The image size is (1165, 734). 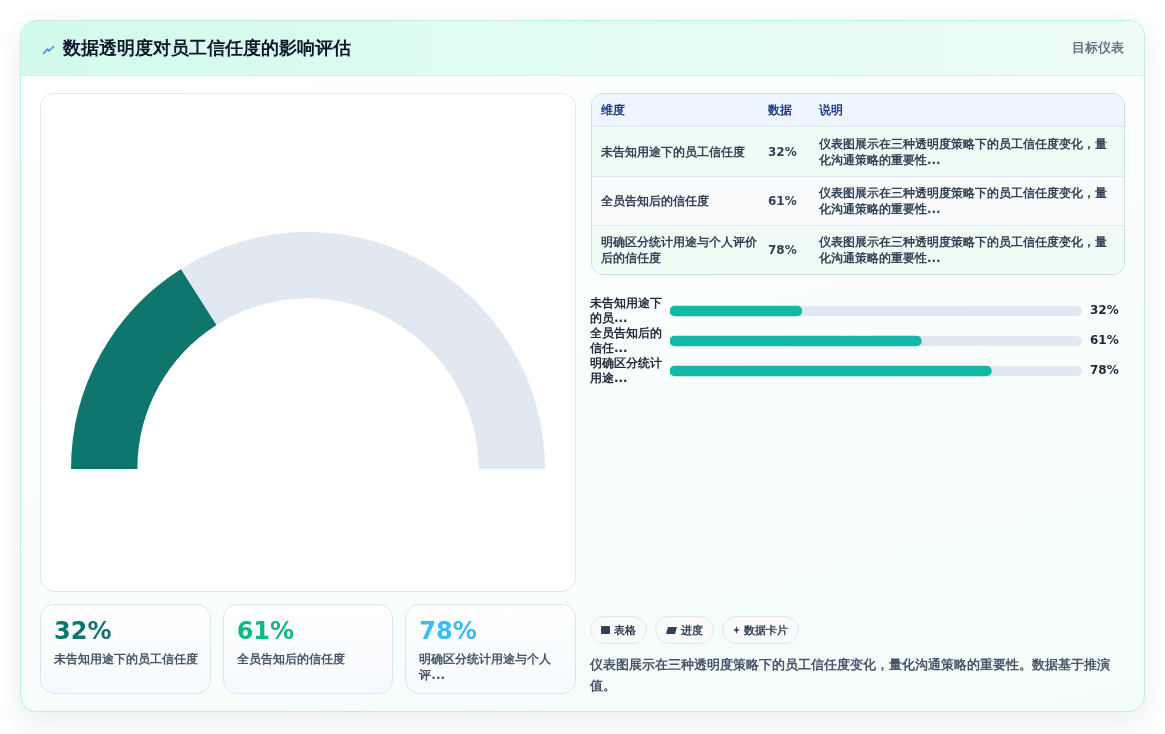 What do you see at coordinates (448, 631) in the screenshot?
I see `text: 78%` at bounding box center [448, 631].